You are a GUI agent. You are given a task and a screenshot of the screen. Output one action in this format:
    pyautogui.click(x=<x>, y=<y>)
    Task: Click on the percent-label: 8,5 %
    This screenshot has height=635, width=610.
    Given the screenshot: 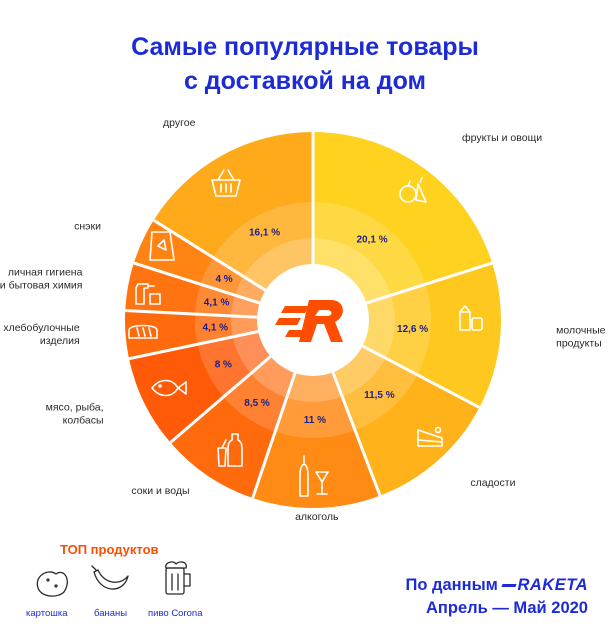 What is the action you would take?
    pyautogui.click(x=257, y=403)
    